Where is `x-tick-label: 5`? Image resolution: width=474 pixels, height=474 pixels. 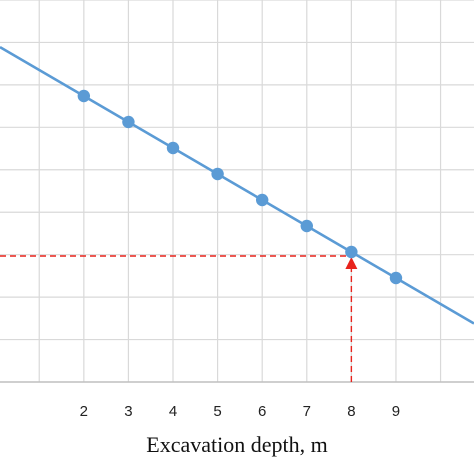
x-tick-label: 5 is located at coordinates (217, 411).